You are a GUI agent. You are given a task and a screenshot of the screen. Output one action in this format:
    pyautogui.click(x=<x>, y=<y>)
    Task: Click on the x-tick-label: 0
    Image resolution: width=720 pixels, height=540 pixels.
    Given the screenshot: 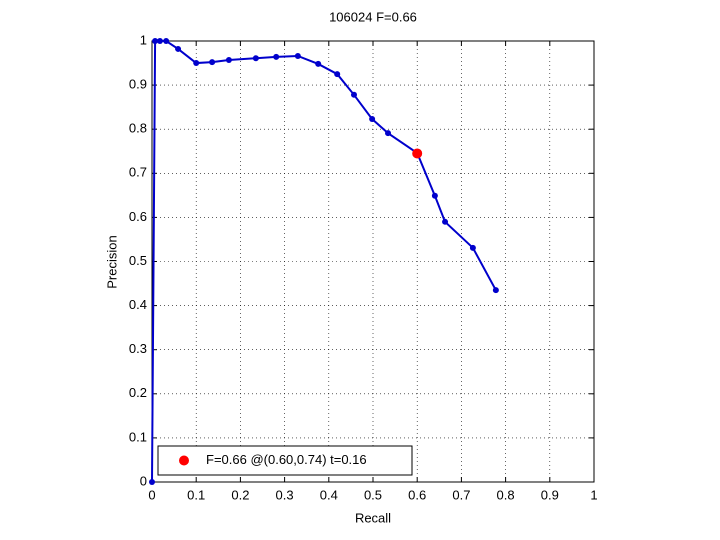 What is the action you would take?
    pyautogui.click(x=151, y=494)
    